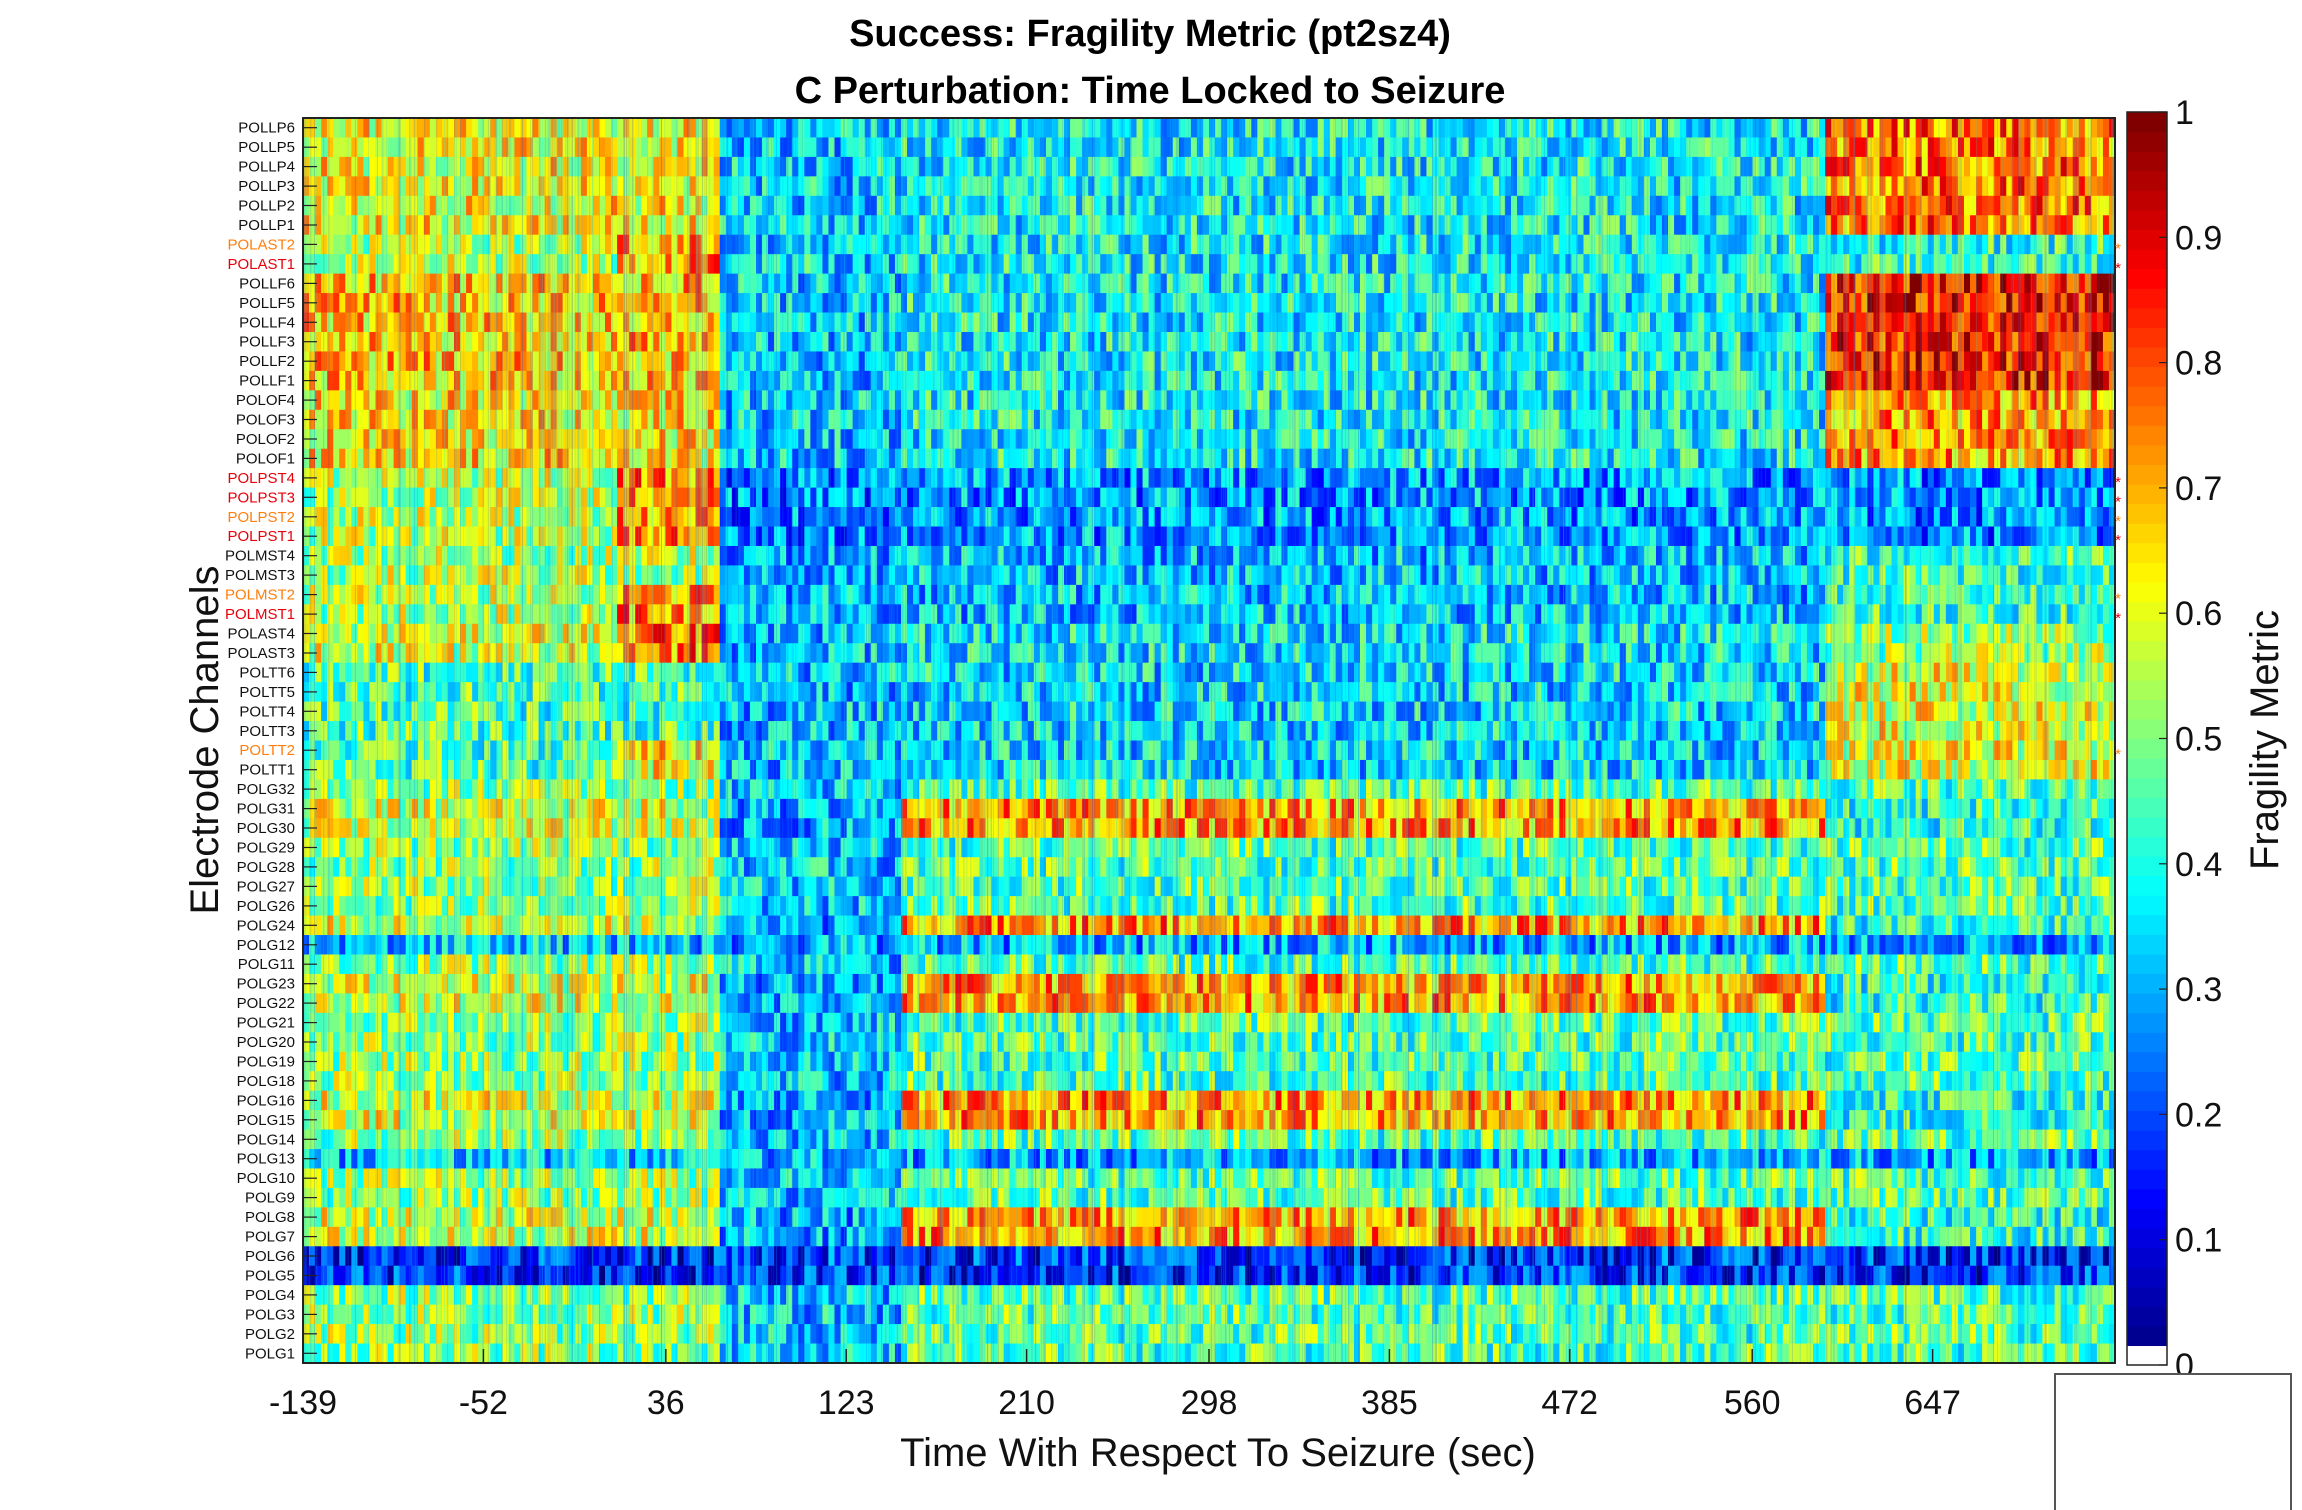 The height and width of the screenshot is (1510, 2302). What do you see at coordinates (1150, 91) in the screenshot?
I see `chart-subtitle: C Perturbation: Time Locked to Seizure` at bounding box center [1150, 91].